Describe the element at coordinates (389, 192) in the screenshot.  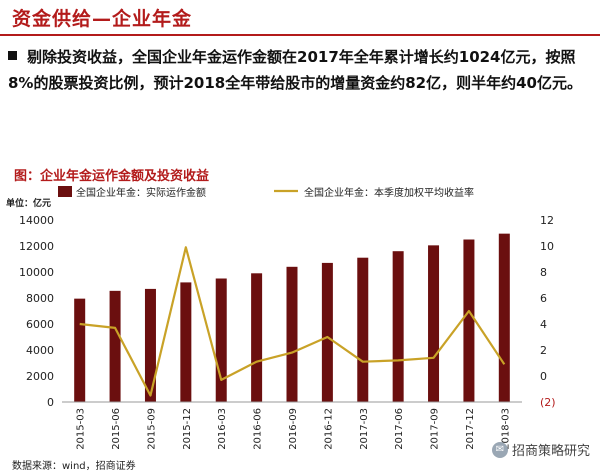
I see `legend-line-label: 全国企业年金：本季度加权平均收益率` at that location.